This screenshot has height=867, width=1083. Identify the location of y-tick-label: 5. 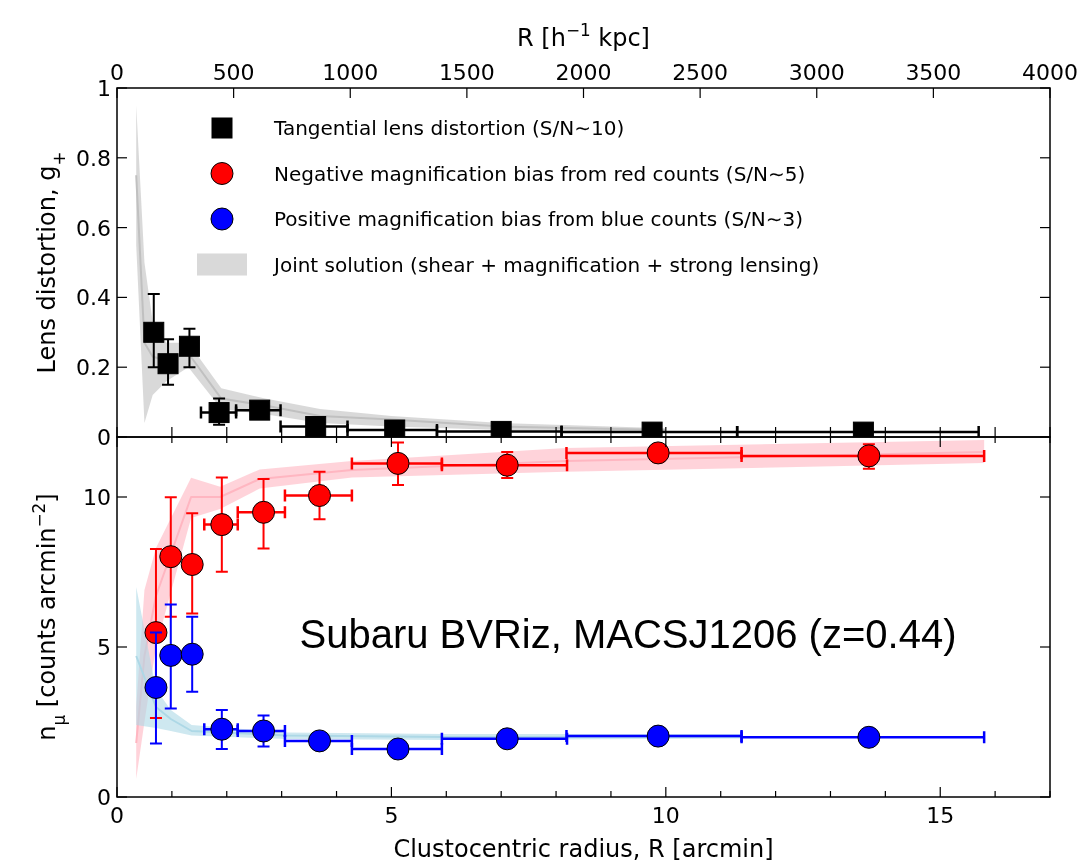
(104, 647).